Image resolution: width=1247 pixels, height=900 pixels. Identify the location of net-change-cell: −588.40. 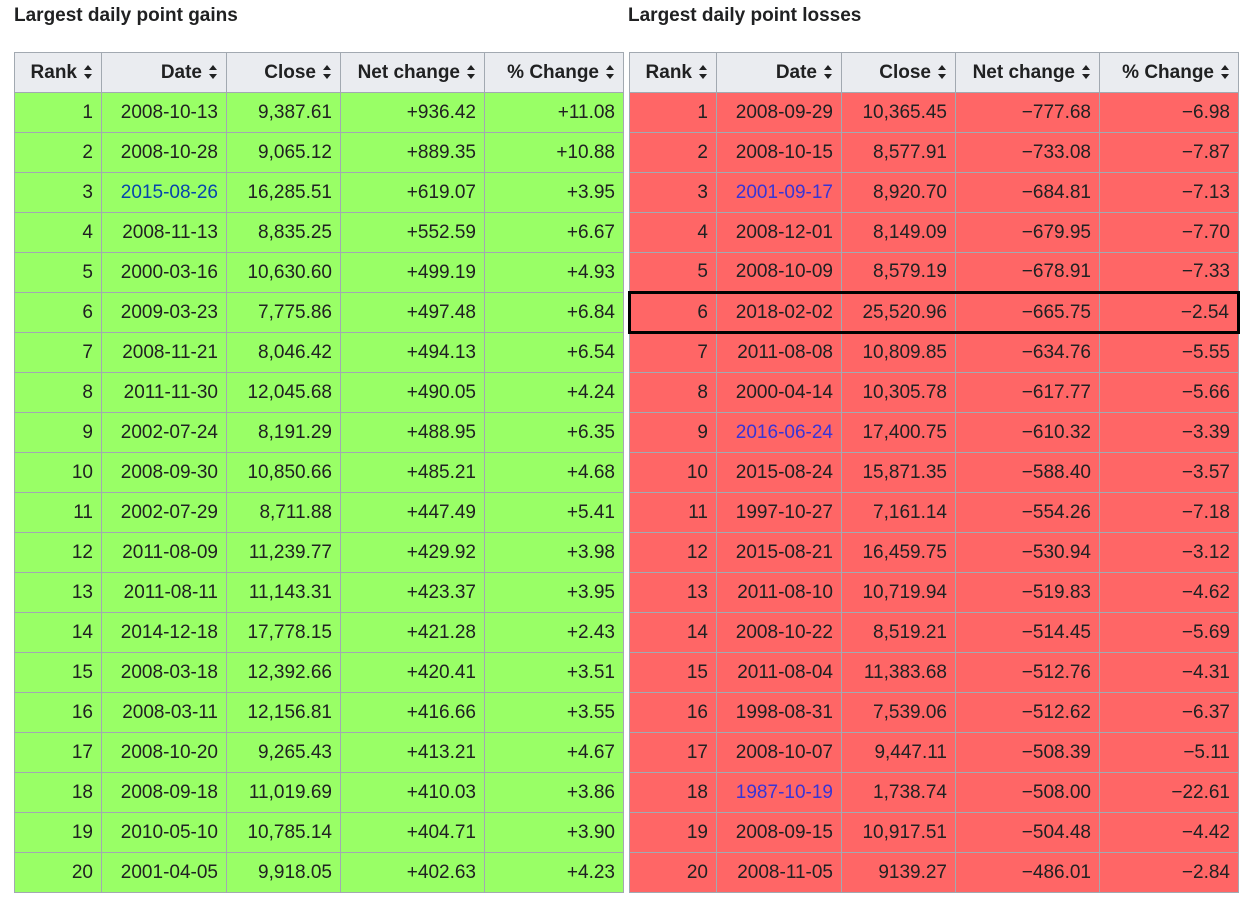
(1027, 472).